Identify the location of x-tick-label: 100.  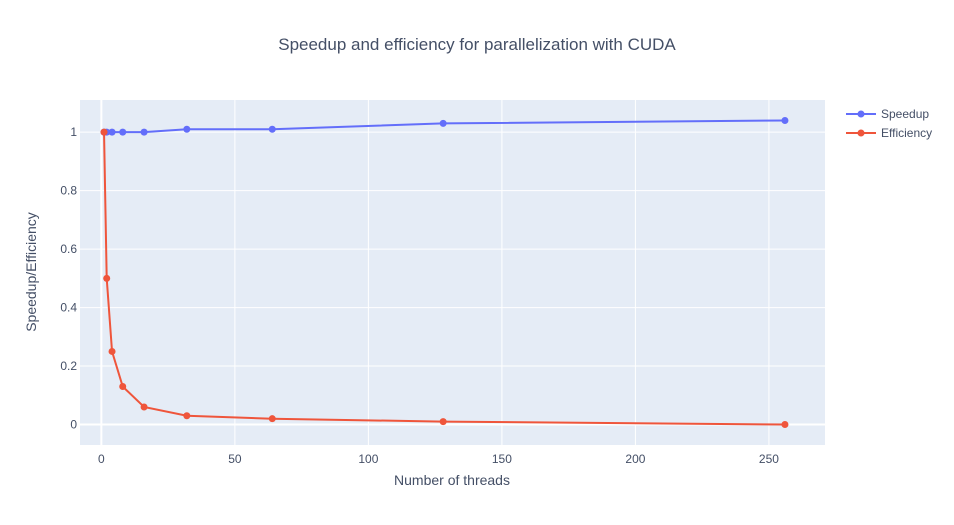
(368, 459).